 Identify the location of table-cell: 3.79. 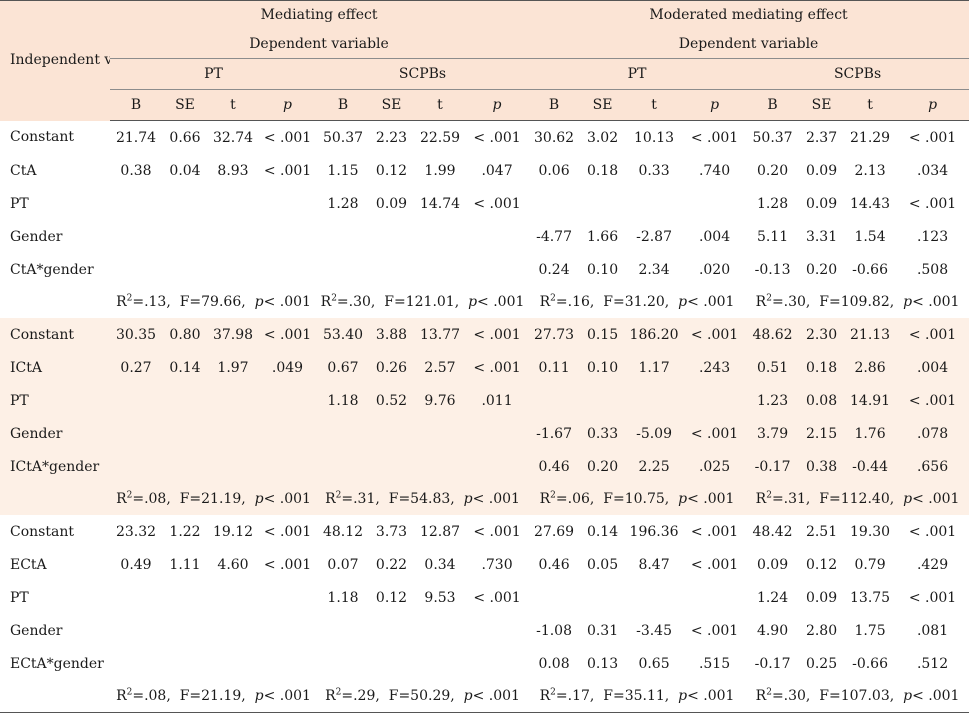
(773, 433).